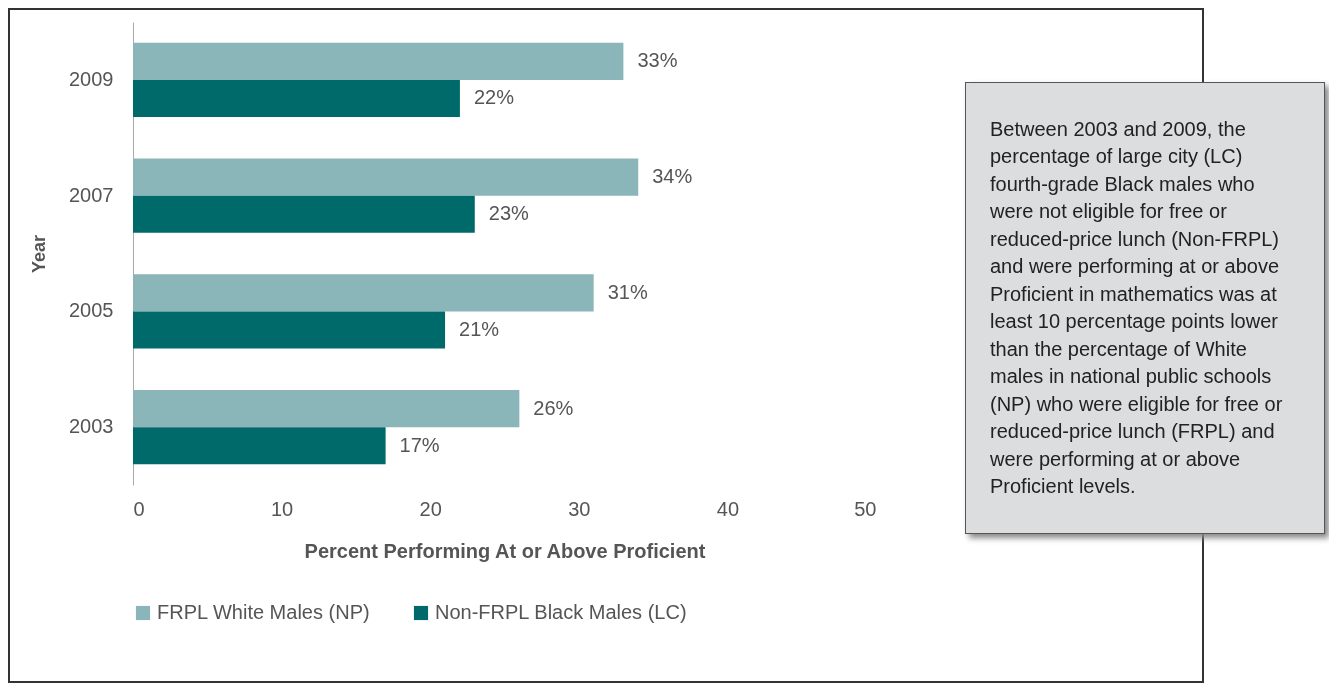 The height and width of the screenshot is (687, 1329). What do you see at coordinates (263, 612) in the screenshot?
I see `legend-label: FRPL White Males (NP)` at bounding box center [263, 612].